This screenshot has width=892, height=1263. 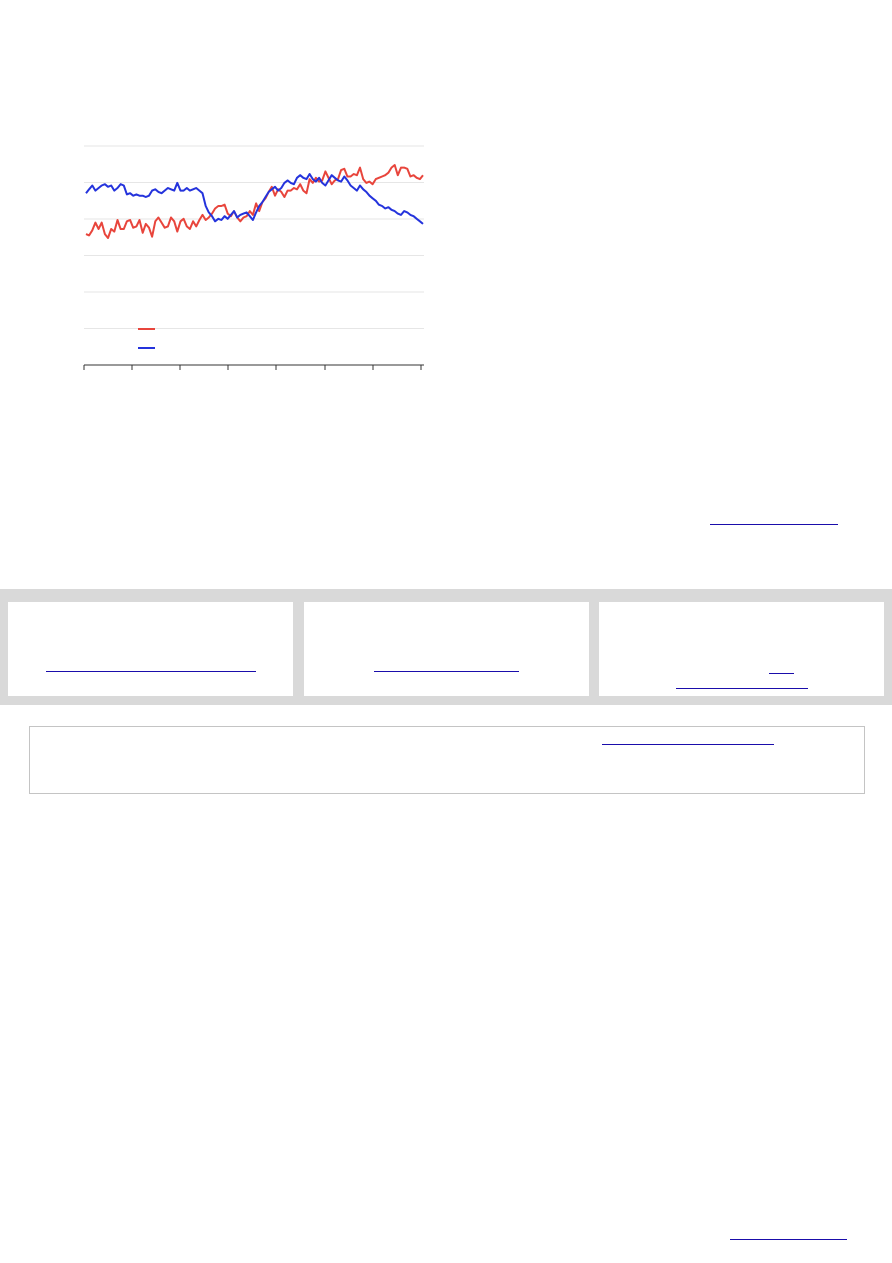 What do you see at coordinates (788, 1239) in the screenshot?
I see `bottom-link` at bounding box center [788, 1239].